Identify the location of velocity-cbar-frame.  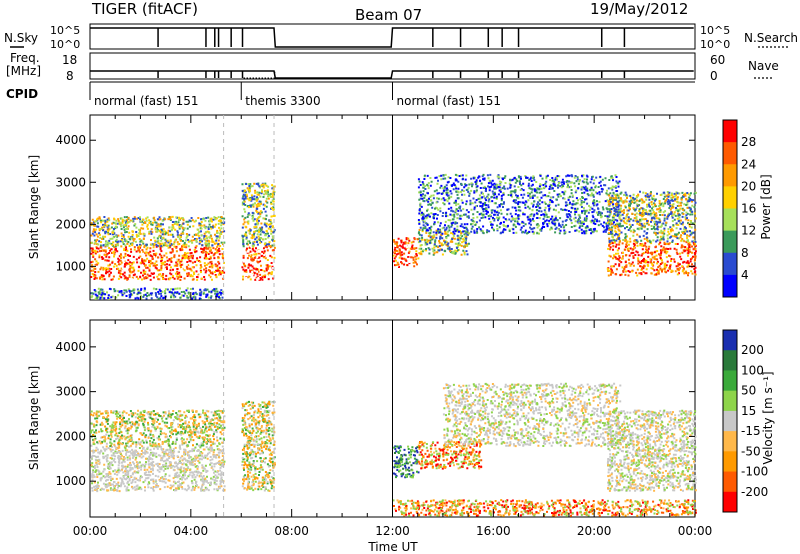
(730, 421).